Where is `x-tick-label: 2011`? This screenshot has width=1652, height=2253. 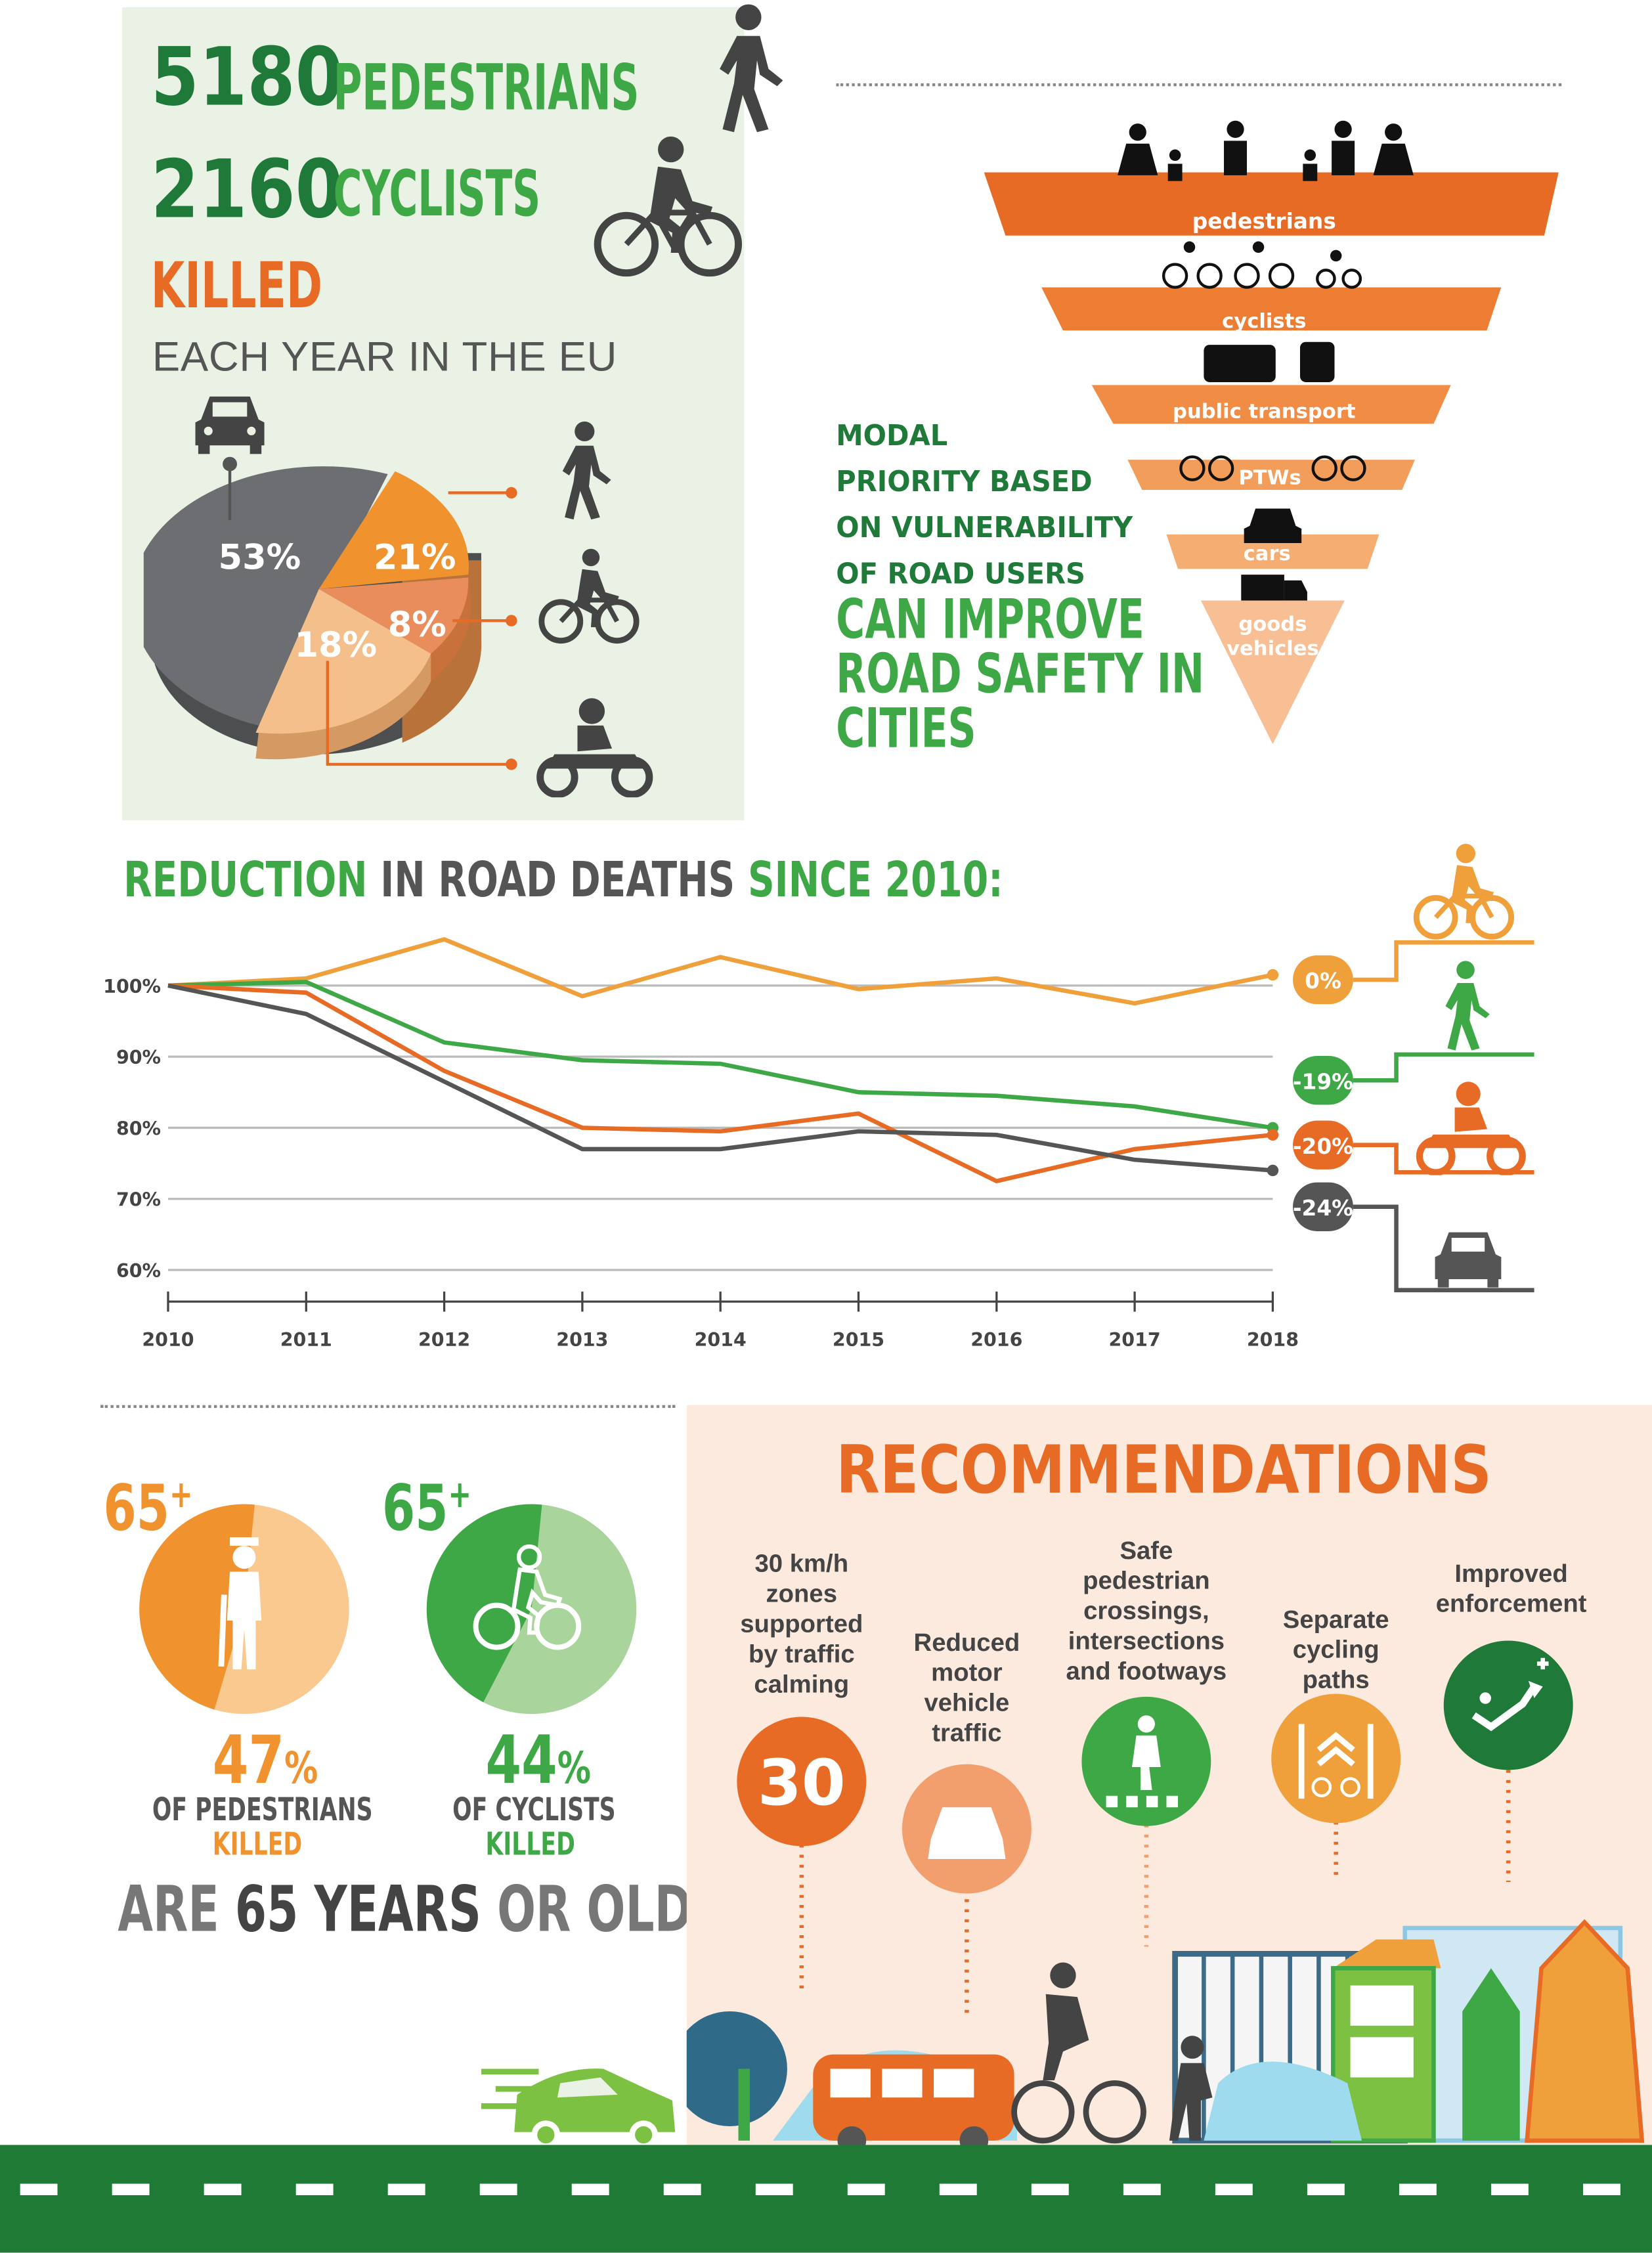 x-tick-label: 2011 is located at coordinates (306, 1340).